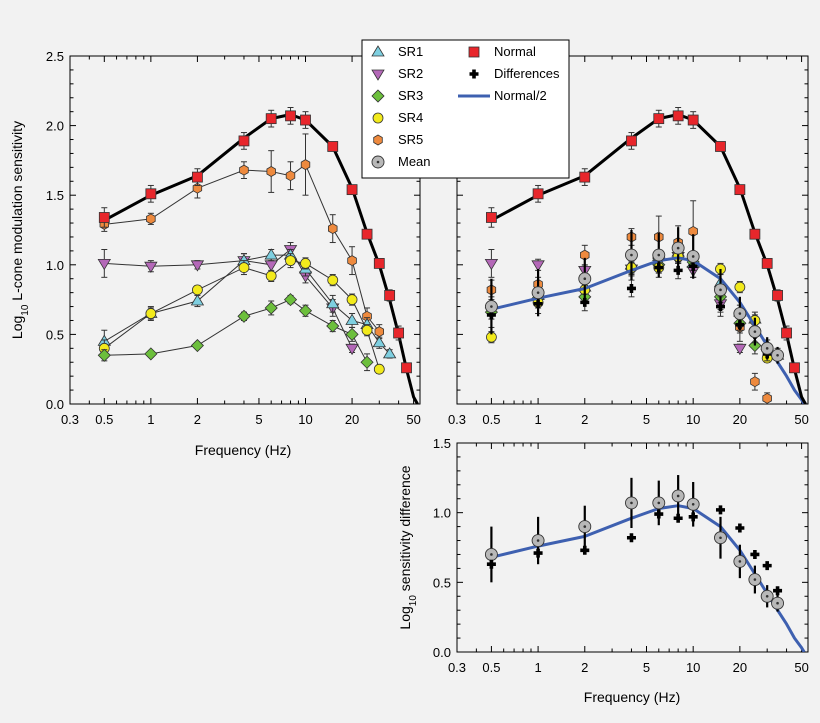 Image resolution: width=820 pixels, height=723 pixels. I want to click on y-axis-ticks: 0.0 0.5 1.0 1.5, so click(620, 548).